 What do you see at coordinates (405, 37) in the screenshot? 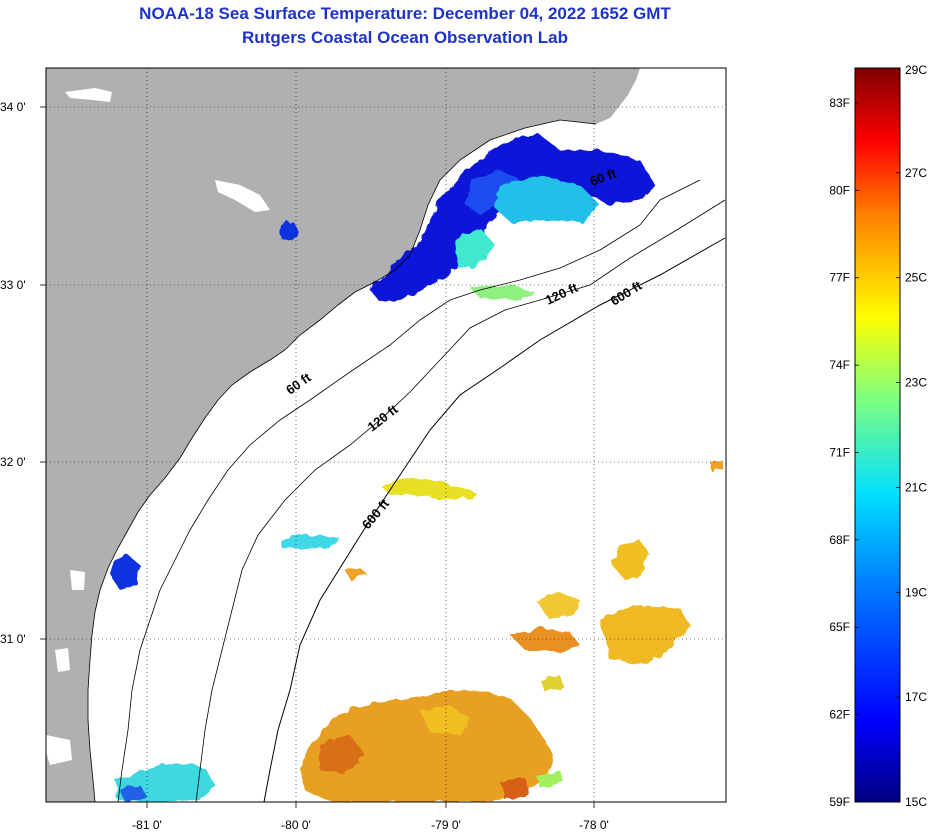
I see `map-subtitle: Rutgers Coastal Ocean Observation Lab` at bounding box center [405, 37].